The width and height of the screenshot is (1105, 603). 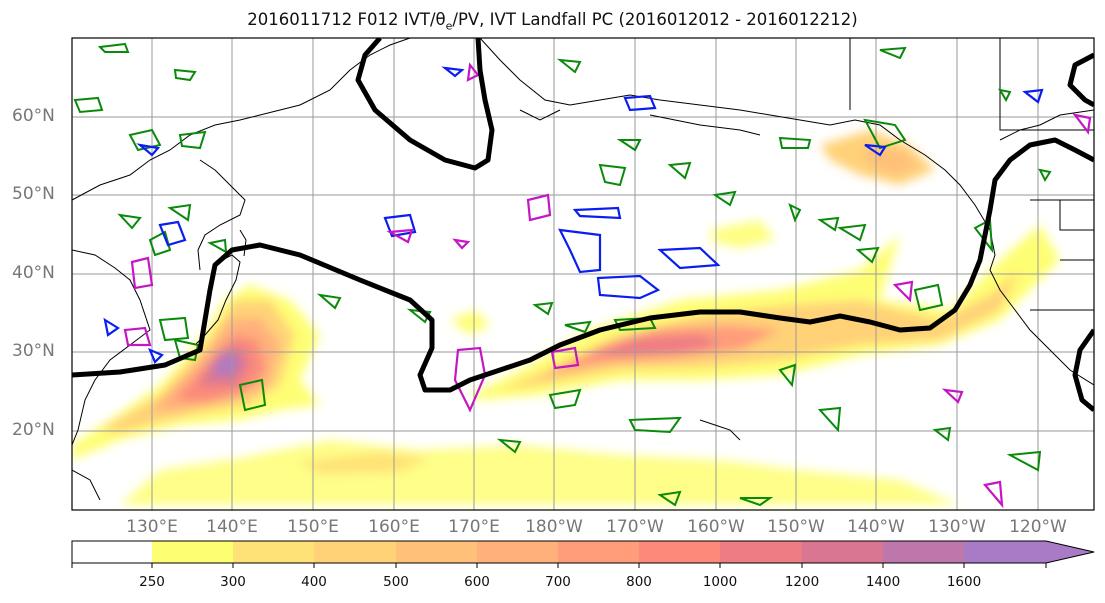 What do you see at coordinates (558, 582) in the screenshot?
I see `colorbar-tick-label: 700` at bounding box center [558, 582].